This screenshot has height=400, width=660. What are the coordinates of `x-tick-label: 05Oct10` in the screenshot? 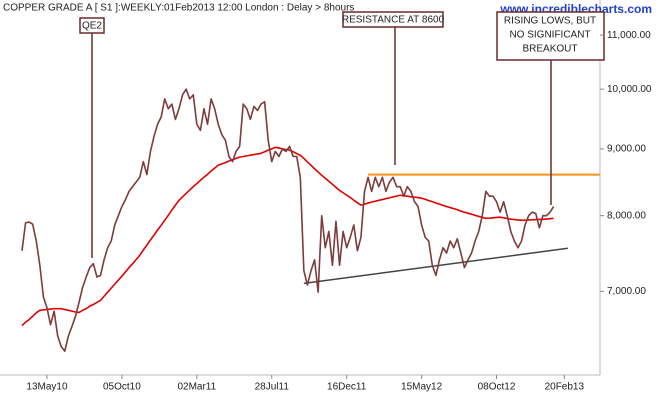 It's located at (122, 387).